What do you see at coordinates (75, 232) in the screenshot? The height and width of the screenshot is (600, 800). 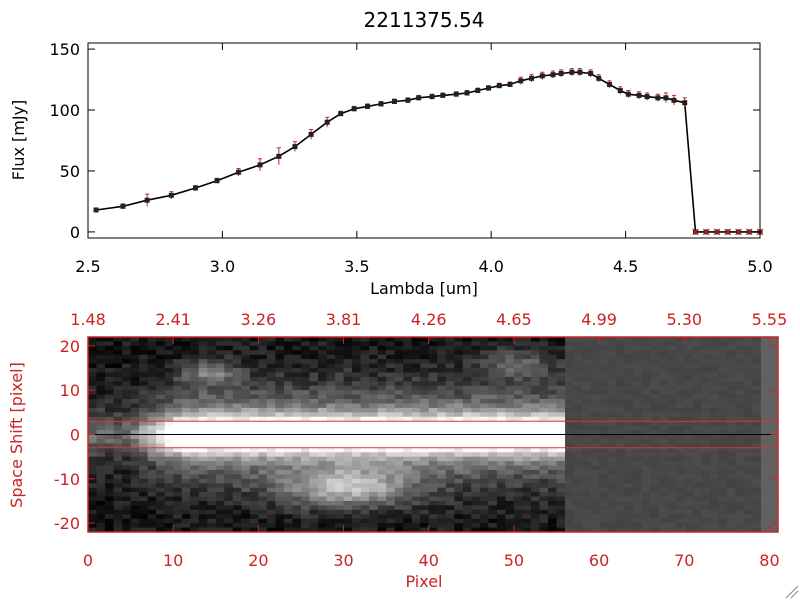 I see `spectrum-y-tick-label: 0` at bounding box center [75, 232].